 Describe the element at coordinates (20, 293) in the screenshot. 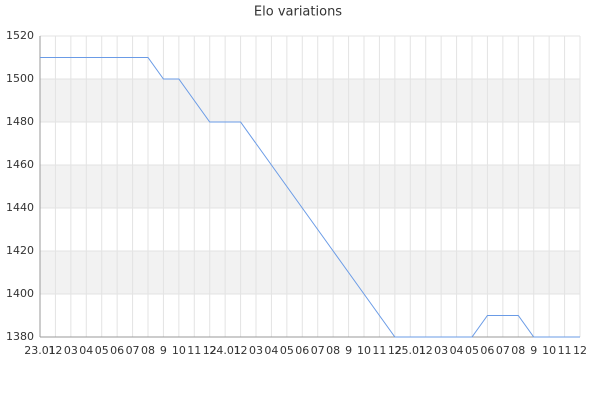

I see `y-tick-label: 1400` at that location.